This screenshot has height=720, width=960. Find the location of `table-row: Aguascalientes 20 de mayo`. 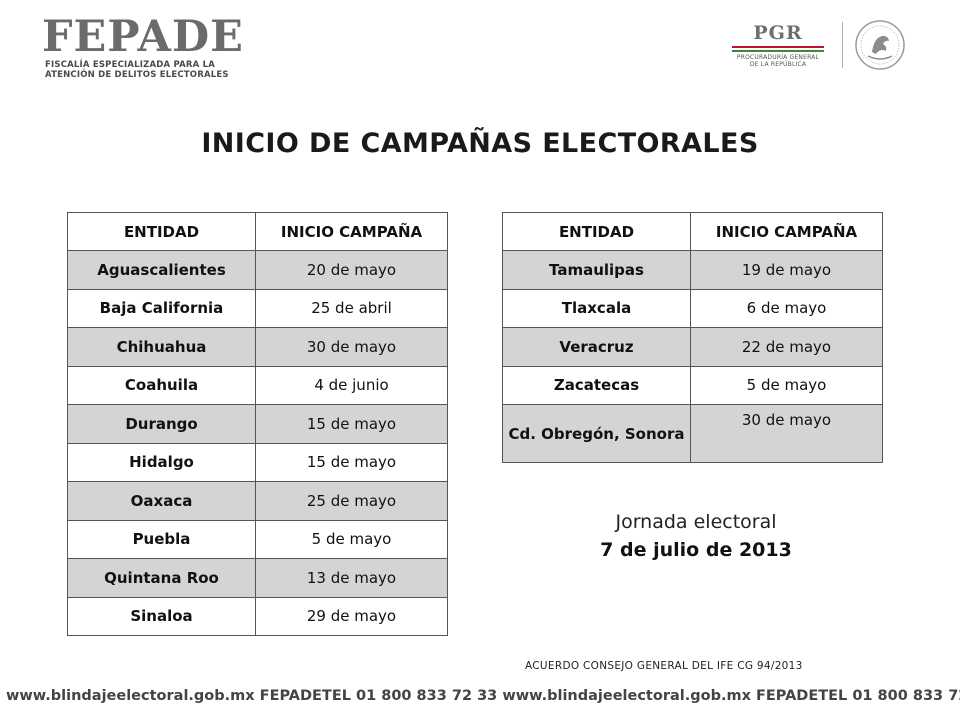

table-row: Aguascalientes 20 de mayo is located at coordinates (257, 270).